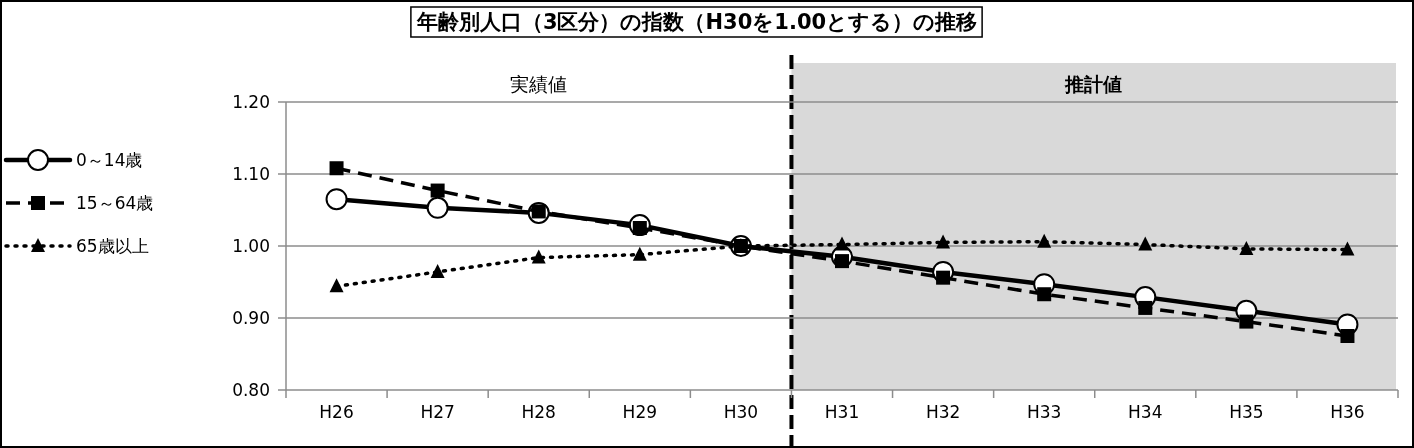  What do you see at coordinates (251, 102) in the screenshot?
I see `y-tick-label: 1.20` at bounding box center [251, 102].